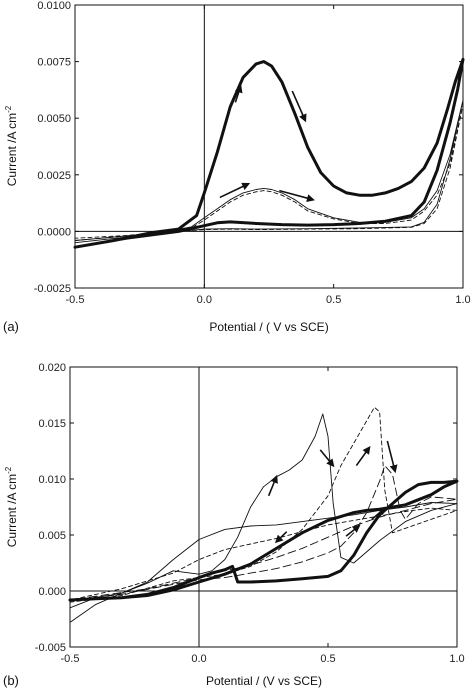  I want to click on y-tick-label: -0.005, so click(50, 648).